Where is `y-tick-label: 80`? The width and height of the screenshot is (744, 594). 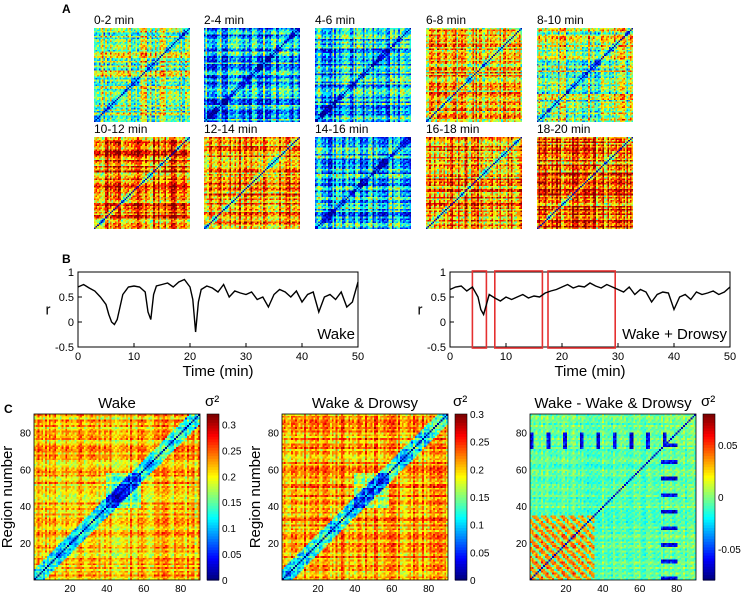 y-tick-label: 80 is located at coordinates (274, 433).